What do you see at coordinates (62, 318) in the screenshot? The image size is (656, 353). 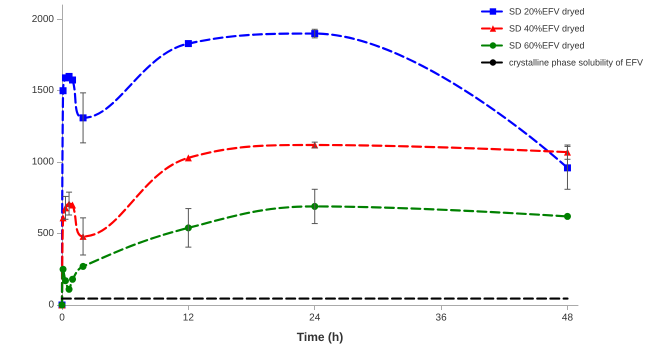 I see `x-tick-label: 0` at bounding box center [62, 318].